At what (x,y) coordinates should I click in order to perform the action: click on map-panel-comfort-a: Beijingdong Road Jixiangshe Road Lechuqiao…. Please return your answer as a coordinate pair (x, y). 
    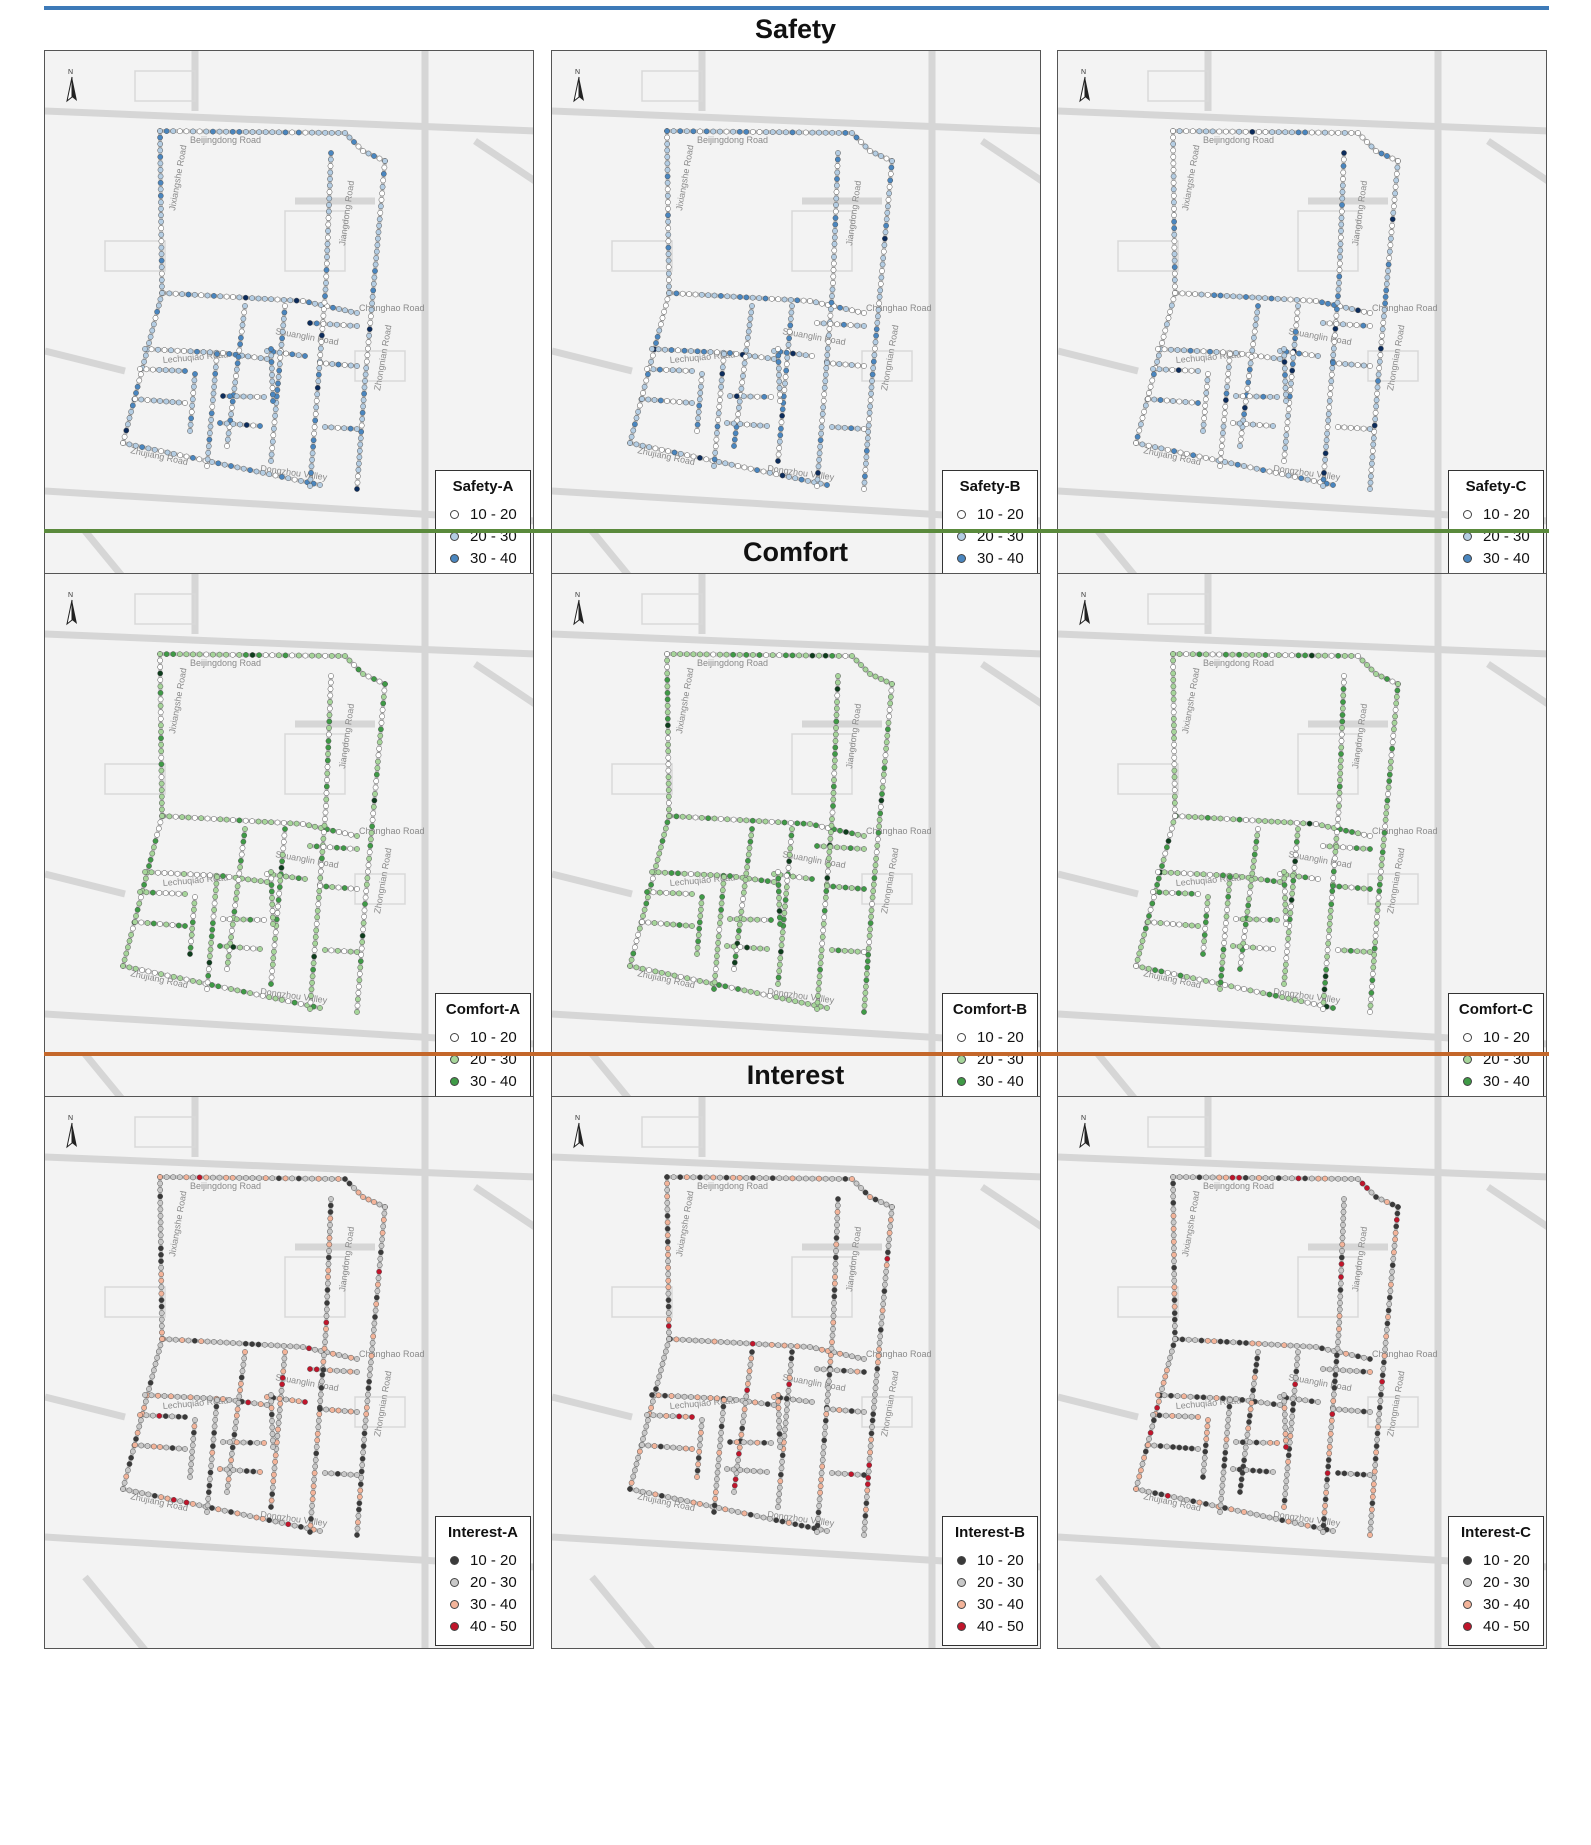
    Looking at the image, I should click on (289, 849).